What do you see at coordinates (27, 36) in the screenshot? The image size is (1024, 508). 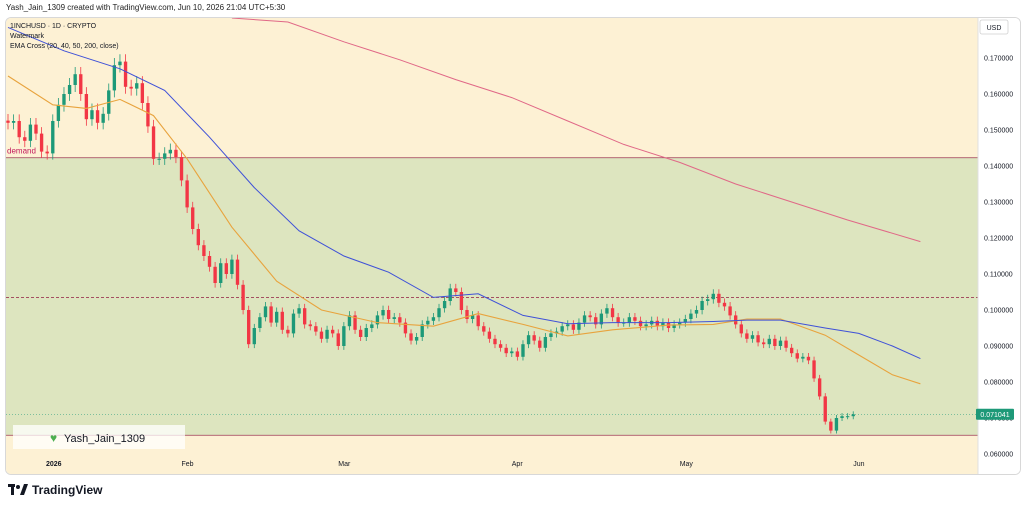 I see `legend-watermark: Watermark` at bounding box center [27, 36].